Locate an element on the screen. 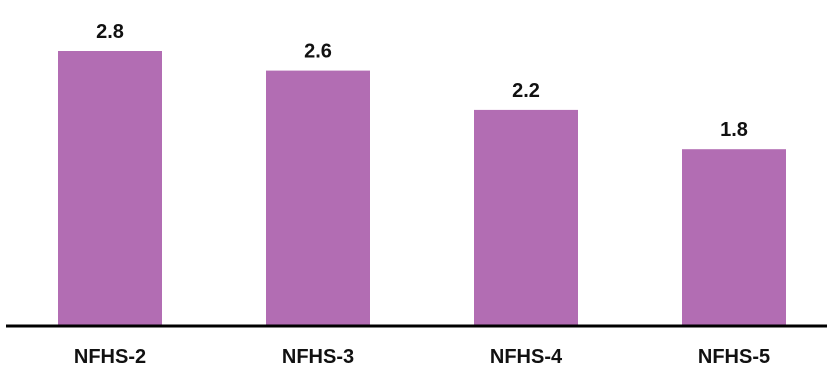 Image resolution: width=827 pixels, height=371 pixels. x-axis-tick-labels: NFHS-2 NFHS-3 NFHS-4 NFHS-5 is located at coordinates (422, 357).